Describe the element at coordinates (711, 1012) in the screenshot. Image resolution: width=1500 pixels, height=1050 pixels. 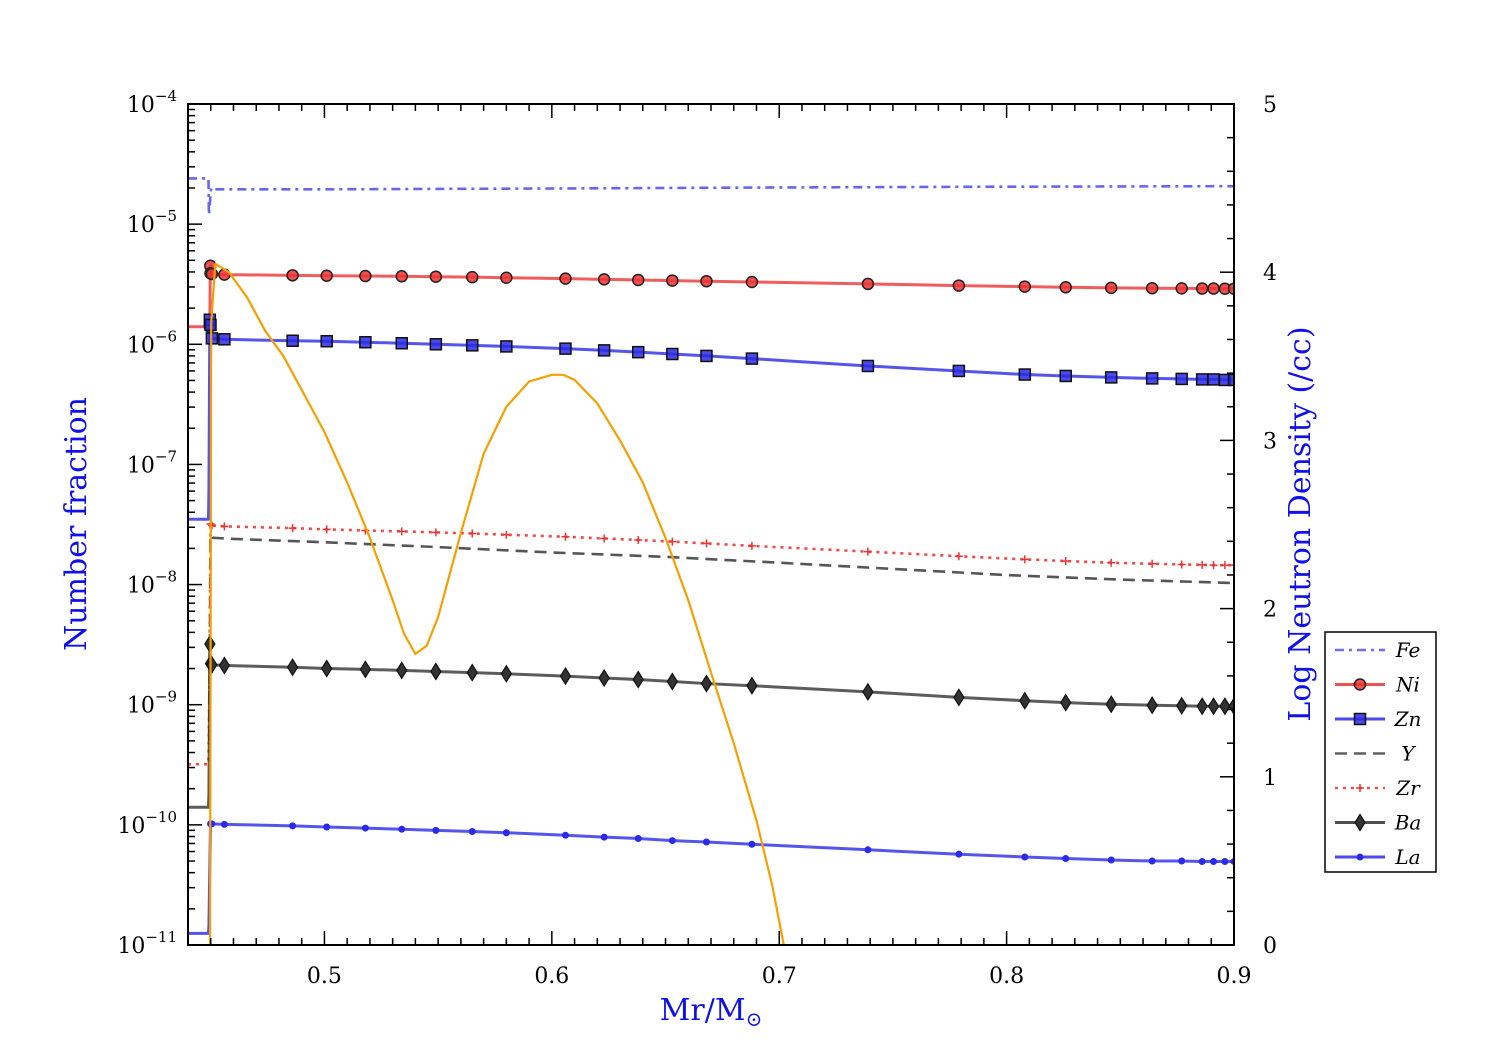
I see `x-axis-title: Mr/M⊙` at that location.